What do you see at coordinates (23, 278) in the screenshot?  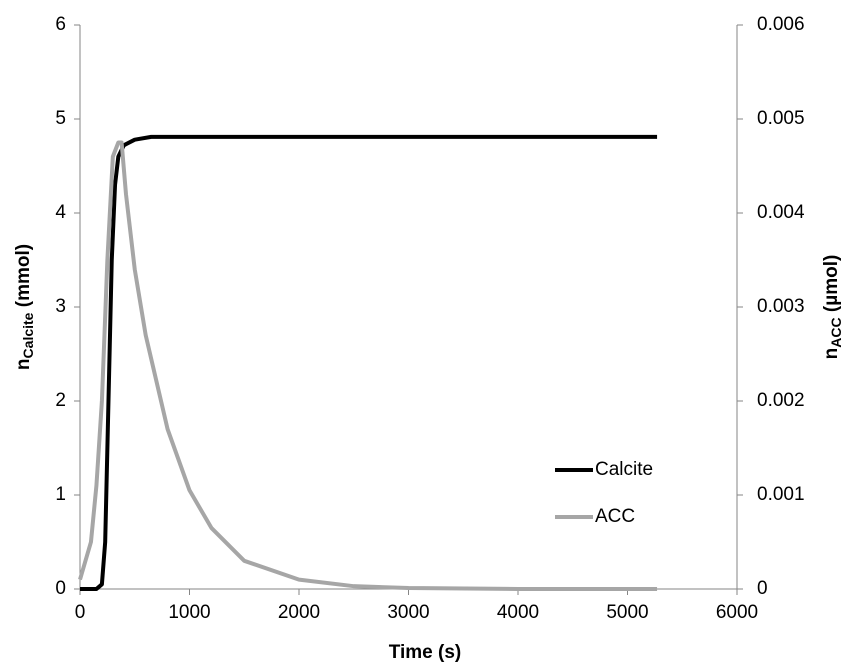 I see `y-label-unit: (mmol)` at bounding box center [23, 278].